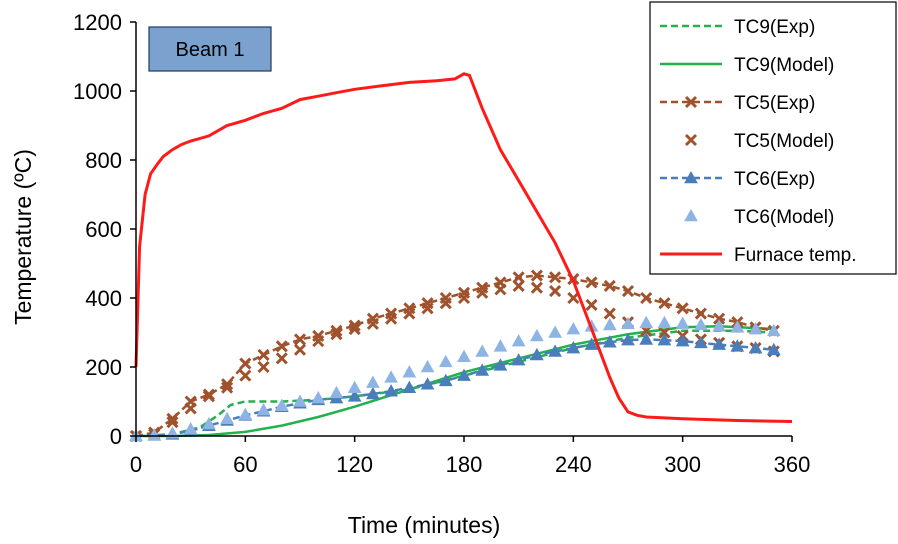 This screenshot has width=898, height=544. Describe the element at coordinates (116, 436) in the screenshot. I see `y-tick-label: 0` at that location.